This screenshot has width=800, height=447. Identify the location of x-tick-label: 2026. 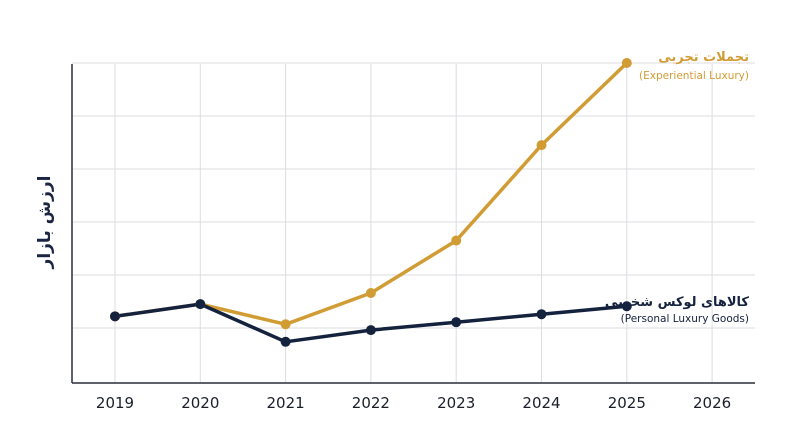
(712, 403).